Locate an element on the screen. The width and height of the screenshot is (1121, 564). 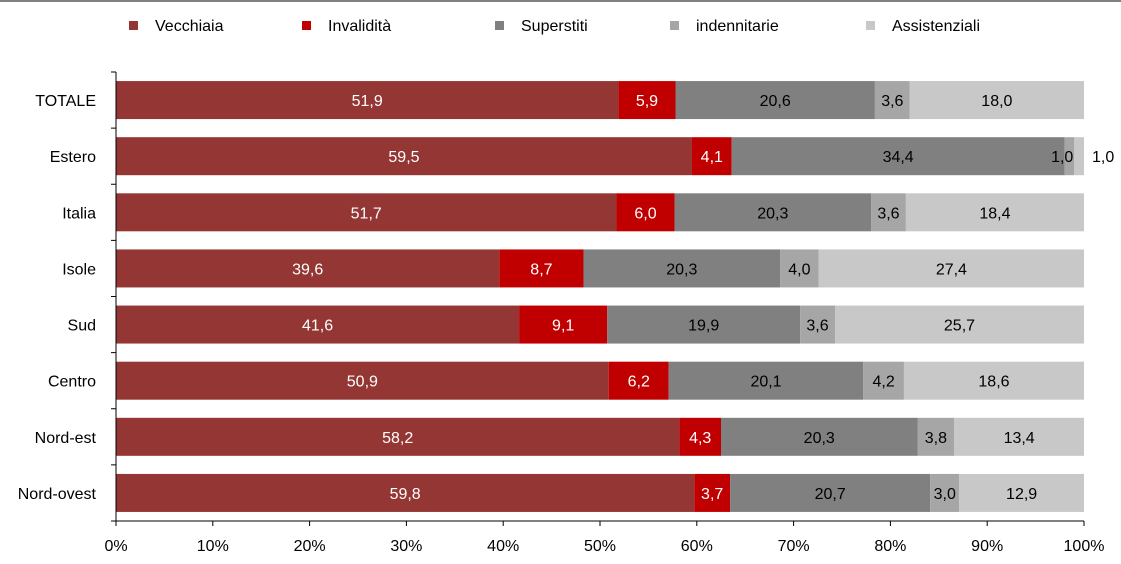
data-label-2-0: 51,7 is located at coordinates (366, 213).